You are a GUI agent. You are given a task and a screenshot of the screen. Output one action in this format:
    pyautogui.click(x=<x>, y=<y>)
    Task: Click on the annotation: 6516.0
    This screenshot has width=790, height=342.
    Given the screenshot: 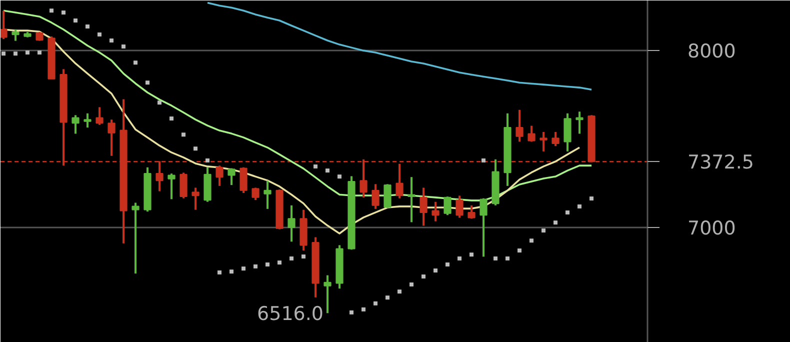 What is the action you would take?
    pyautogui.click(x=290, y=314)
    